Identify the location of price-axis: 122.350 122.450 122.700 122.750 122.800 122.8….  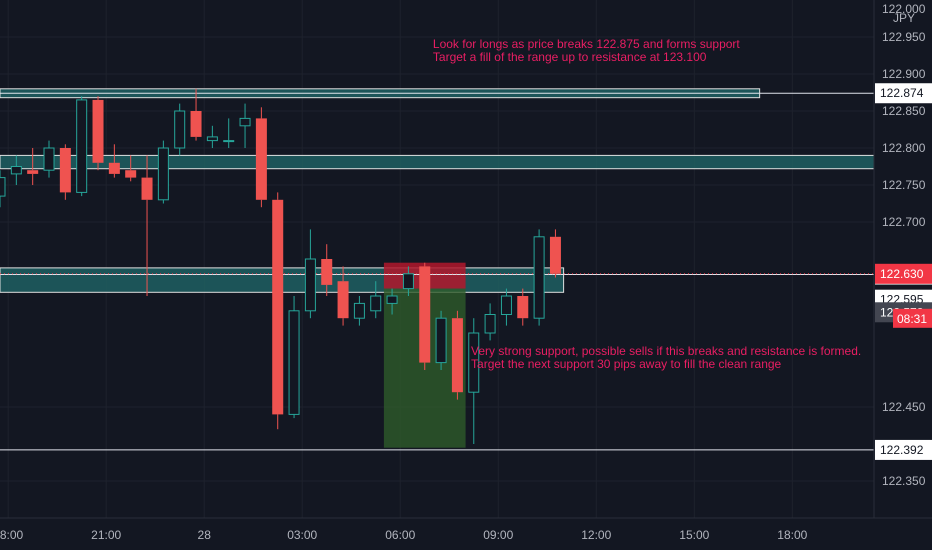
(904, 259).